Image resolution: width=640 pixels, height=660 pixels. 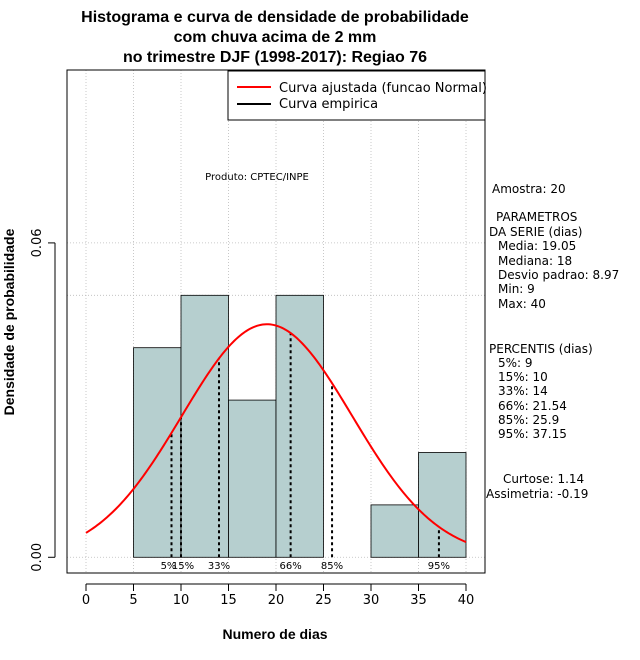 What do you see at coordinates (535, 261) in the screenshot?
I see `param-median: Mediana: 18` at bounding box center [535, 261].